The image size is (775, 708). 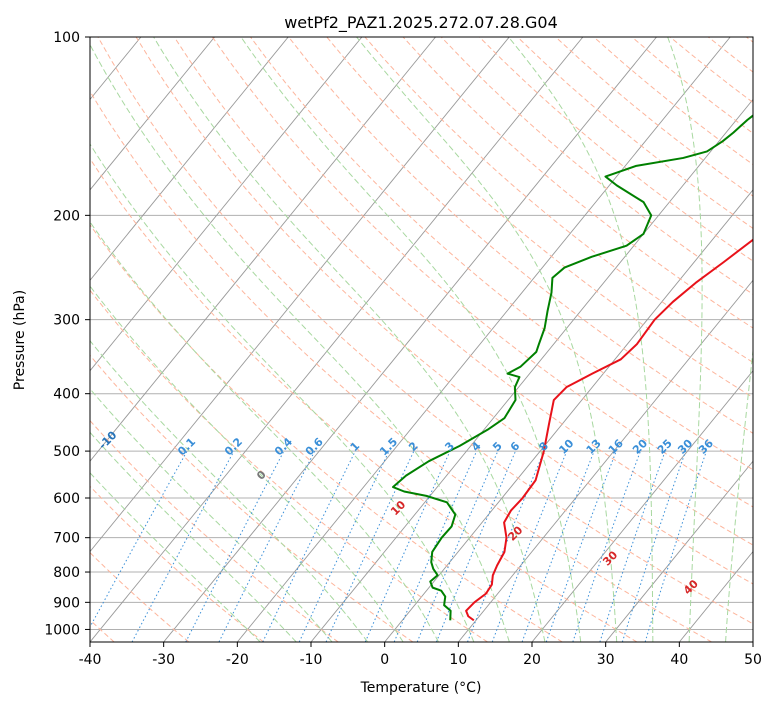 I want to click on x-axis-label: Temperature (°C), so click(x=421, y=688).